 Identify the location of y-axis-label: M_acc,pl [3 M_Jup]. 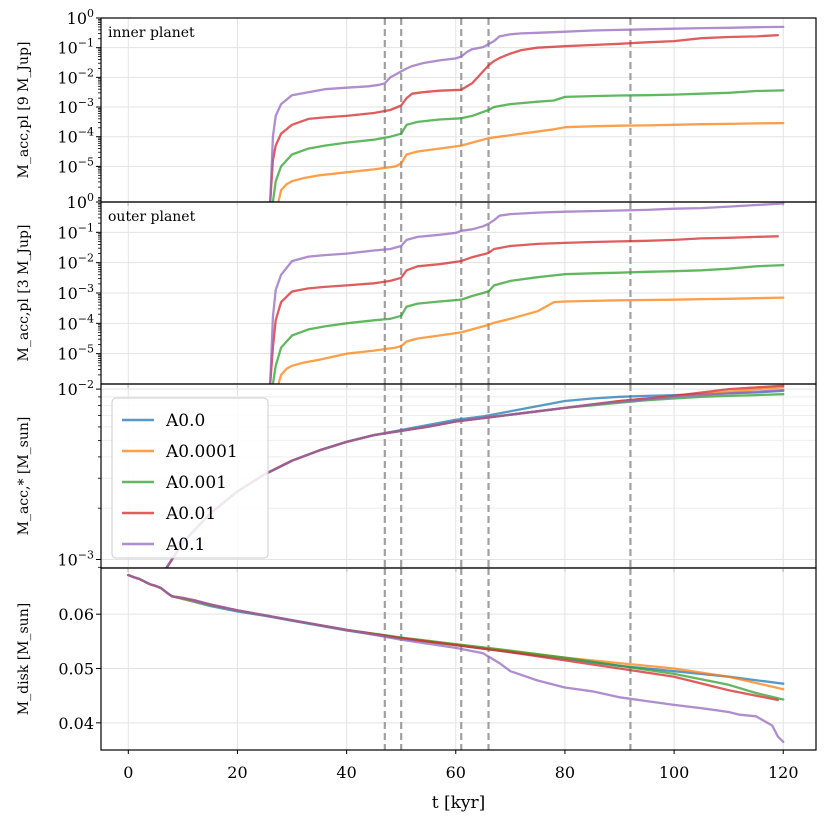
(24, 293).